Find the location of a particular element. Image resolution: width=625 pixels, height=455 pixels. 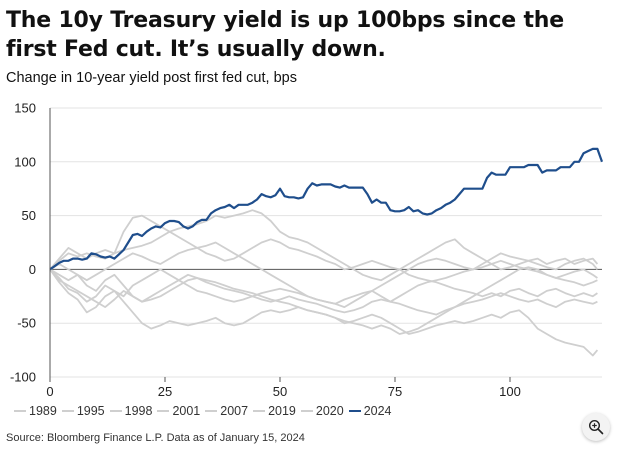

legend-item-2001: 2001 is located at coordinates (178, 411).